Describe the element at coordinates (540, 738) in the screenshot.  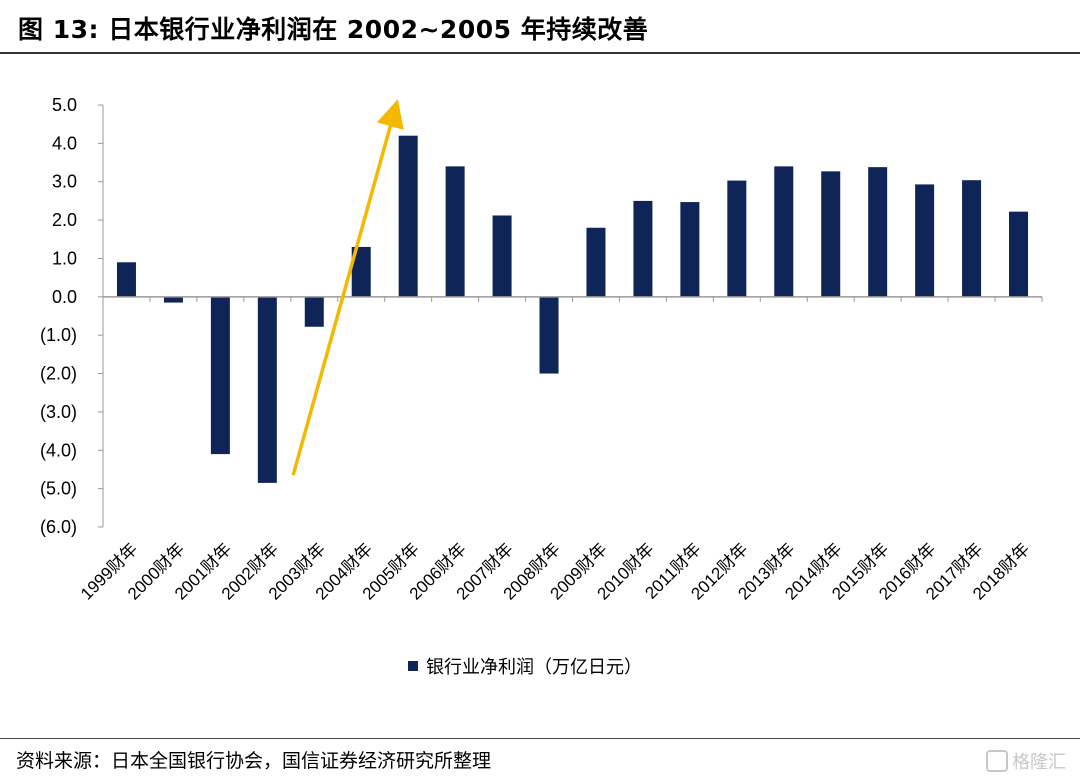
I see `footer-divider` at that location.